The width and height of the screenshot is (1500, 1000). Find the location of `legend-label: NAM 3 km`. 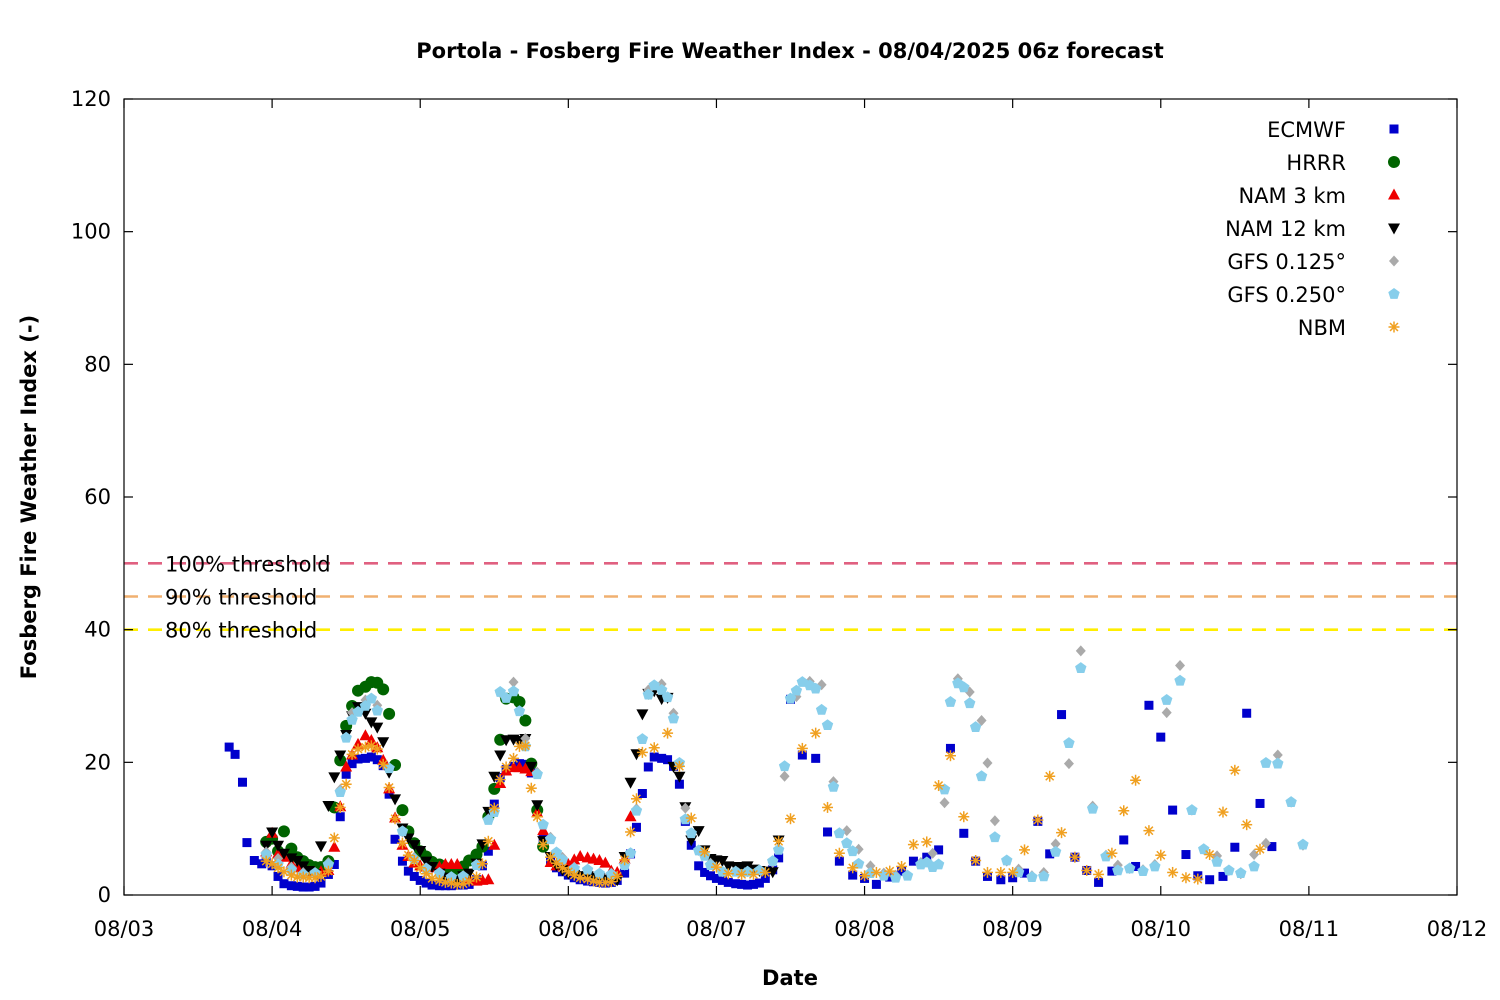

legend-label: NAM 3 km is located at coordinates (1292, 196).